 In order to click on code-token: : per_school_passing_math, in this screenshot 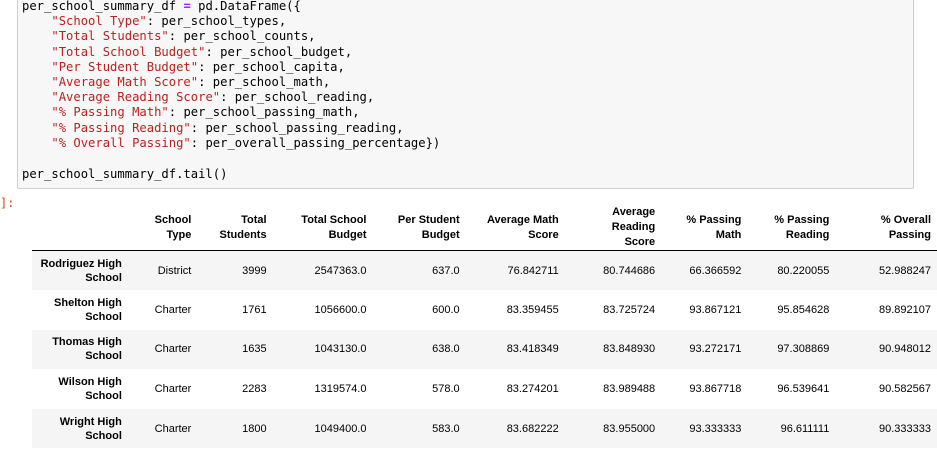, I will do `click(264, 112)`.